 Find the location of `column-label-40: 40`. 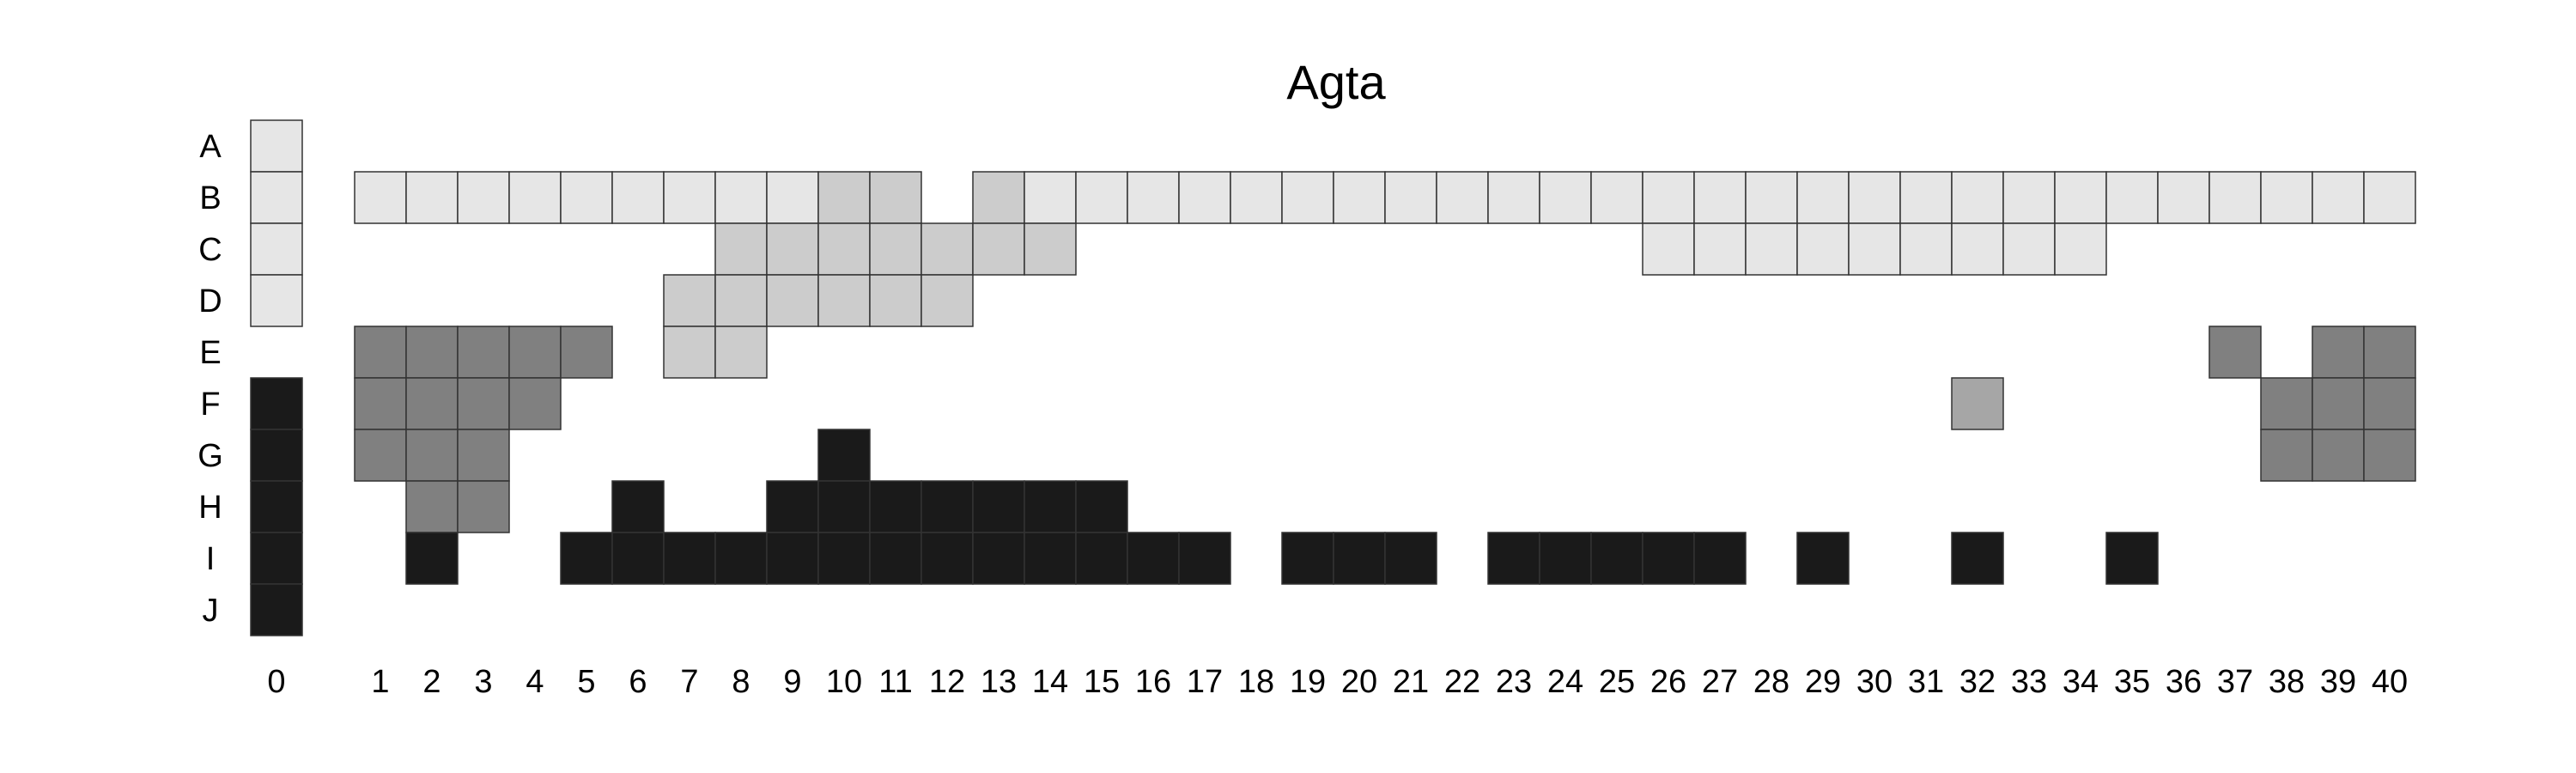

column-label-40: 40 is located at coordinates (2390, 682).